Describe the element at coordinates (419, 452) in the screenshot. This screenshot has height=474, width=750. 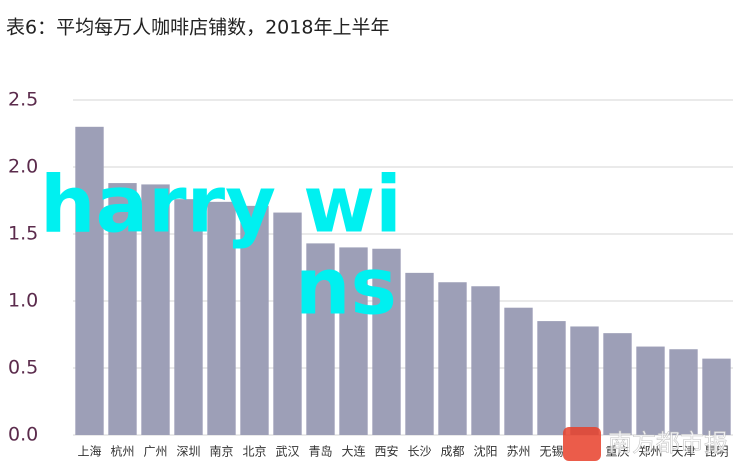
I see `x-tick-label: 长沙` at that location.